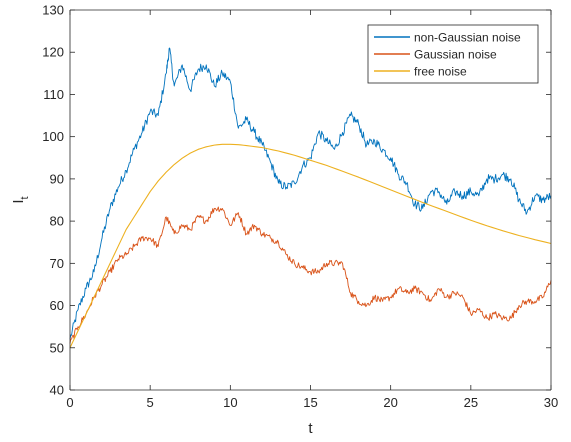  Describe the element at coordinates (57, 178) in the screenshot. I see `y-tick-label: 90` at that location.